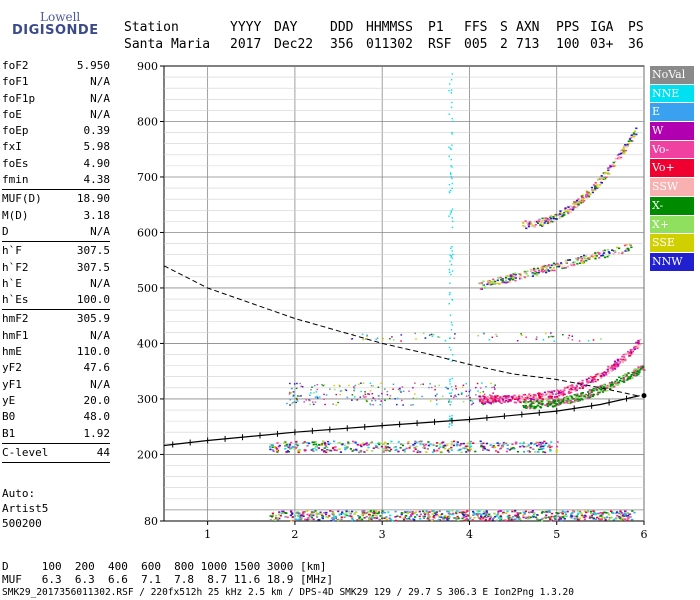 Image resolution: width=700 pixels, height=600 pixels. I want to click on x-tick-label: 6, so click(644, 534).